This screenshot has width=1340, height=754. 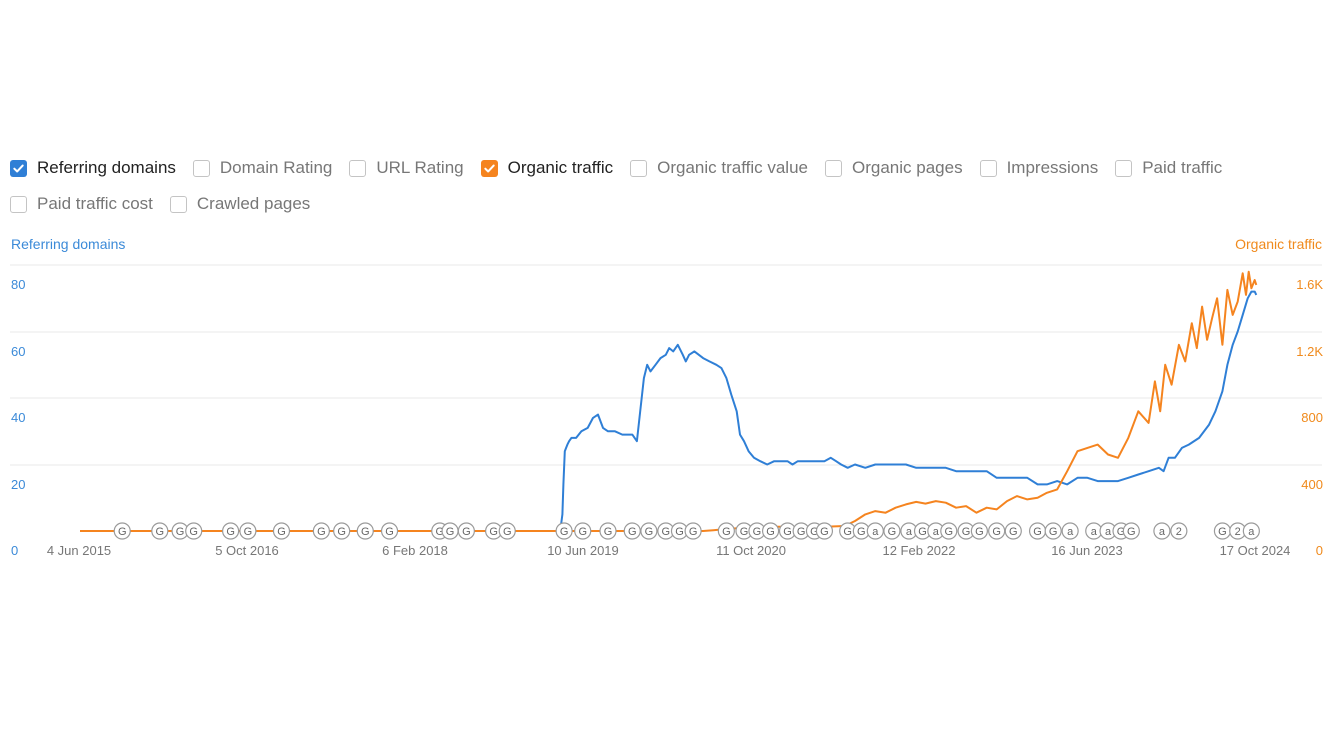 I want to click on metric-checkbox-url-rating: URL Rating, so click(x=406, y=168).